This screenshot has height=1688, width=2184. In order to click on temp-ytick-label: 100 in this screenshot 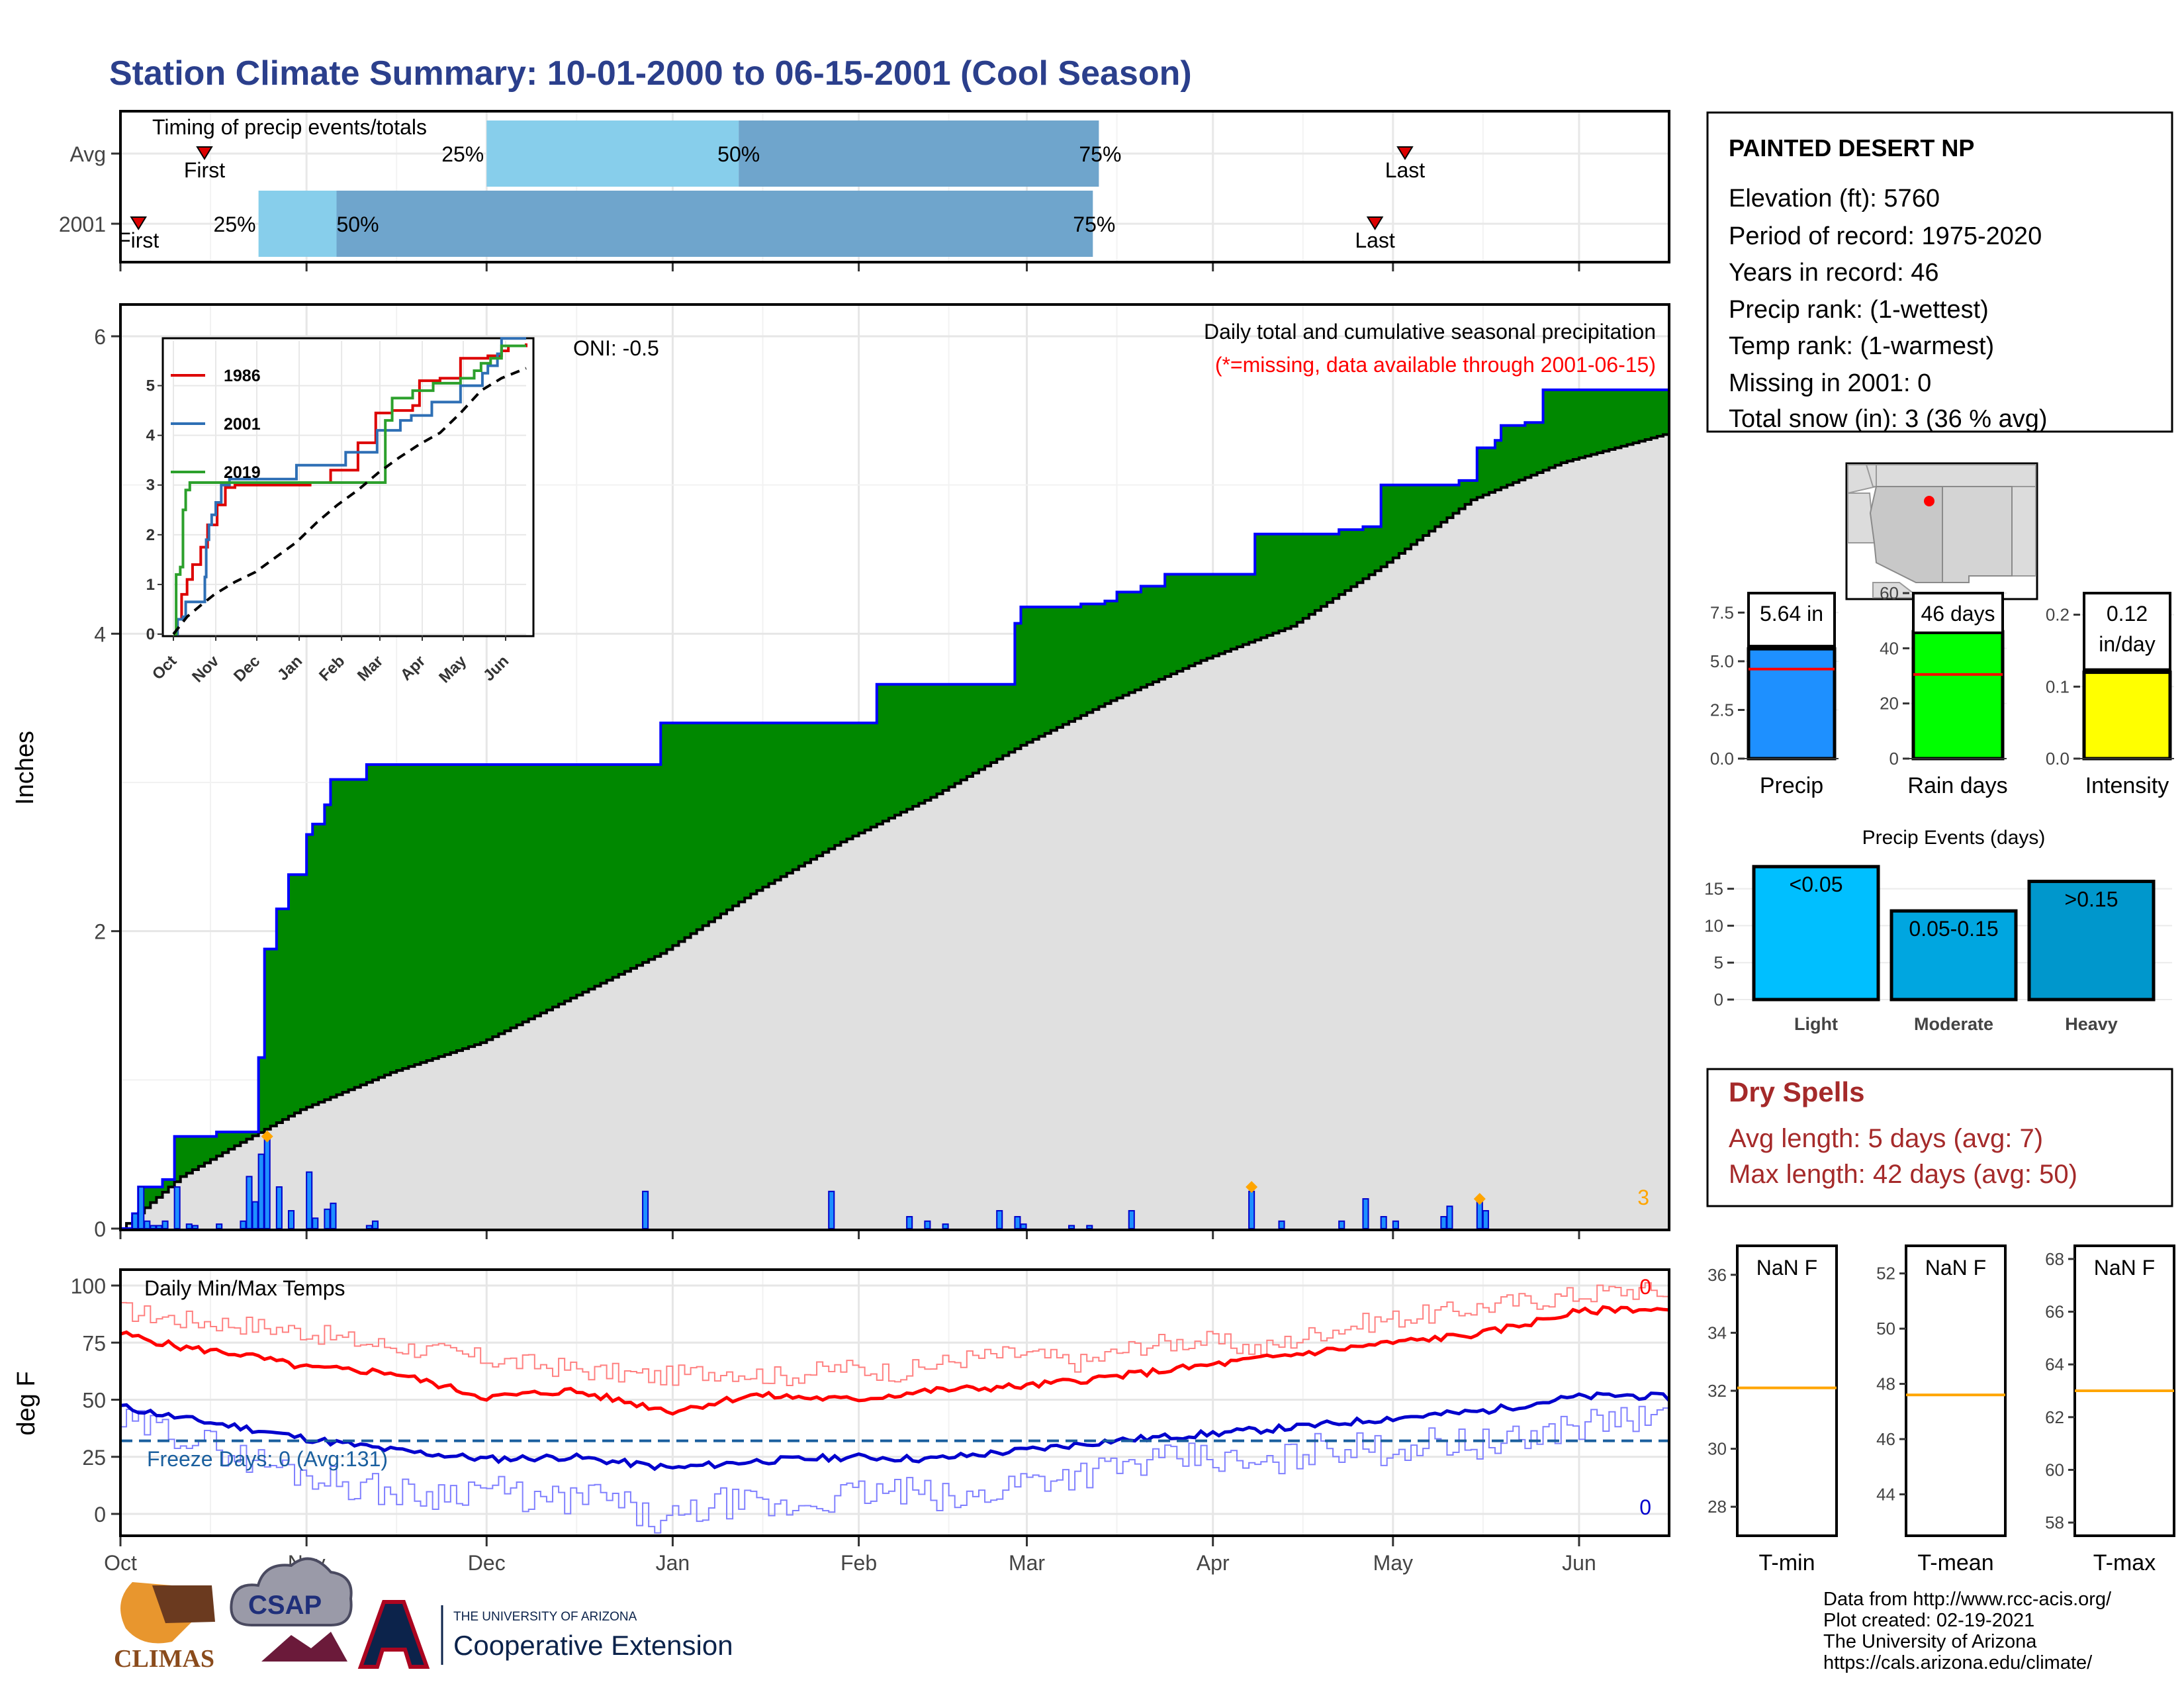, I will do `click(88, 1286)`.